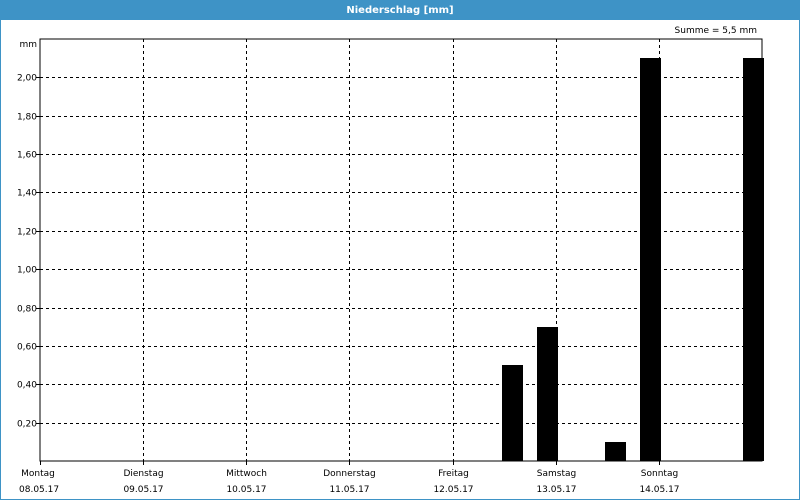 Image resolution: width=800 pixels, height=500 pixels. What do you see at coordinates (349, 490) in the screenshot?
I see `x-tick-date: 11.05.17` at bounding box center [349, 490].